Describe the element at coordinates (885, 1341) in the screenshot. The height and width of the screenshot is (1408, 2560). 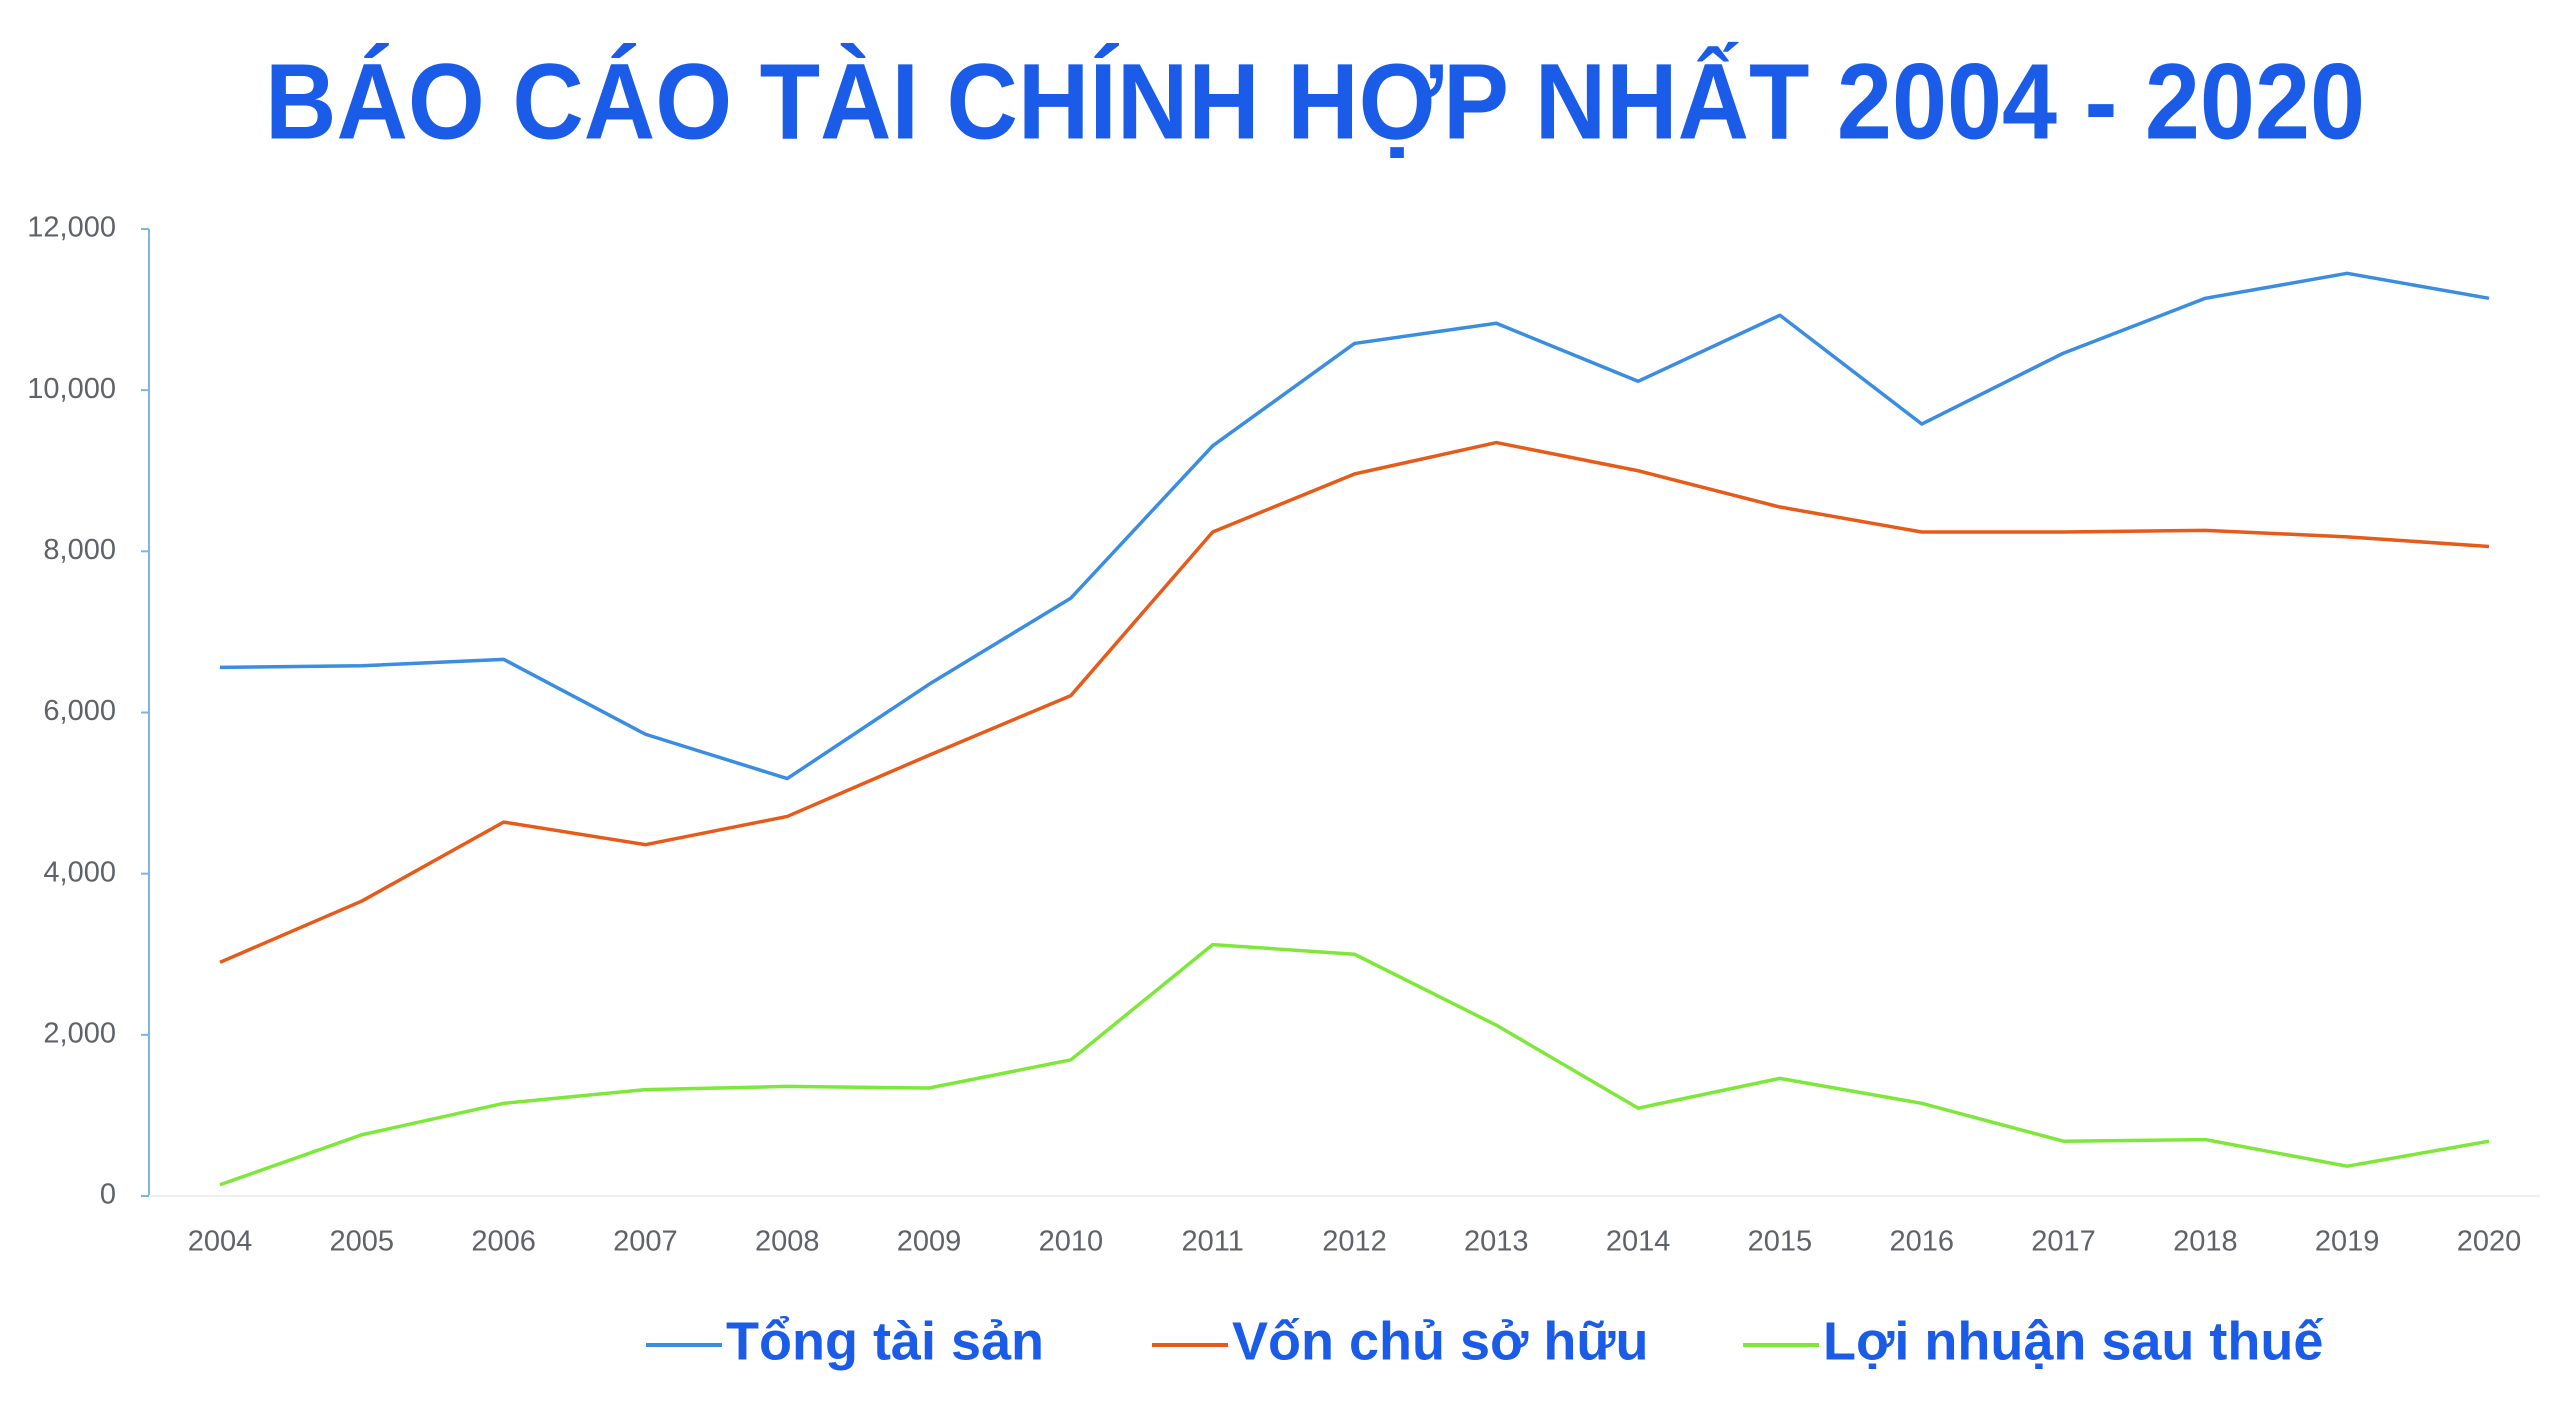
I see `legend-label: Tổng tài sản` at that location.